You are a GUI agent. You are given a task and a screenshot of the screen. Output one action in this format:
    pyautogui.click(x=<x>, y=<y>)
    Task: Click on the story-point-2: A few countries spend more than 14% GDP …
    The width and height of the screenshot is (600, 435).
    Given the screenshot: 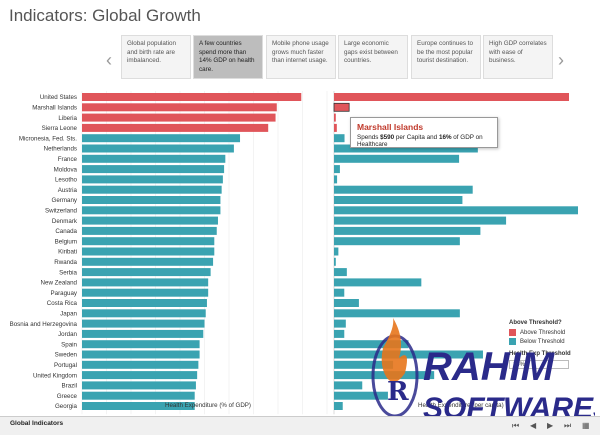 What is the action you would take?
    pyautogui.click(x=228, y=57)
    